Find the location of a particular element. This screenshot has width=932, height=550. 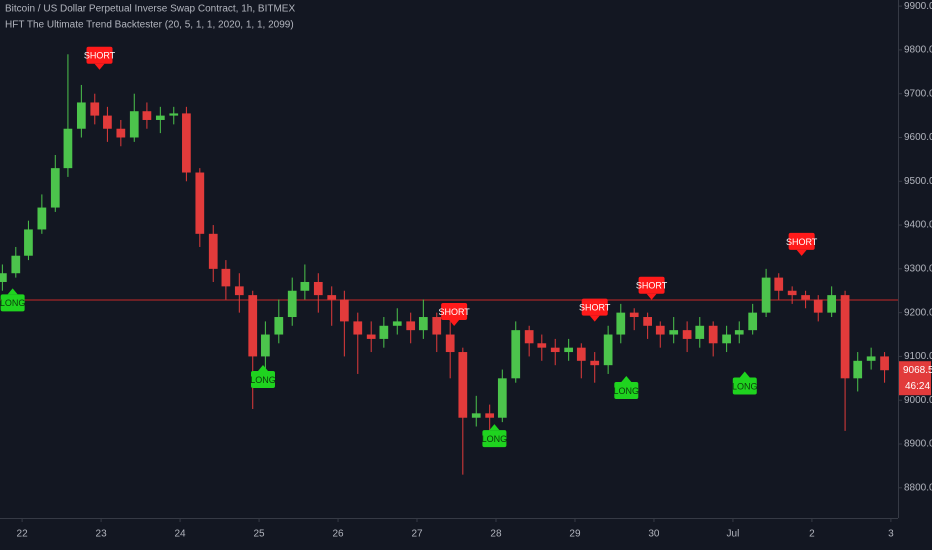

last-price-box is located at coordinates (915, 378).